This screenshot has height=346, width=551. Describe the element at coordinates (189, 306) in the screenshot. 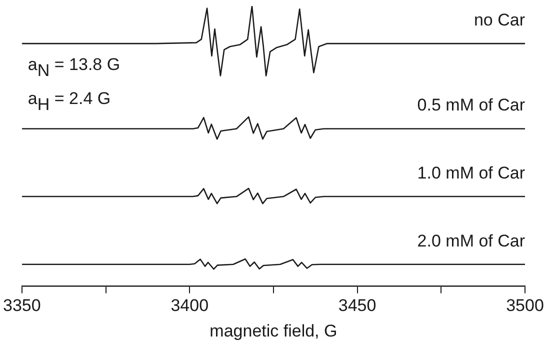

I see `x-tick-label: 3400` at that location.